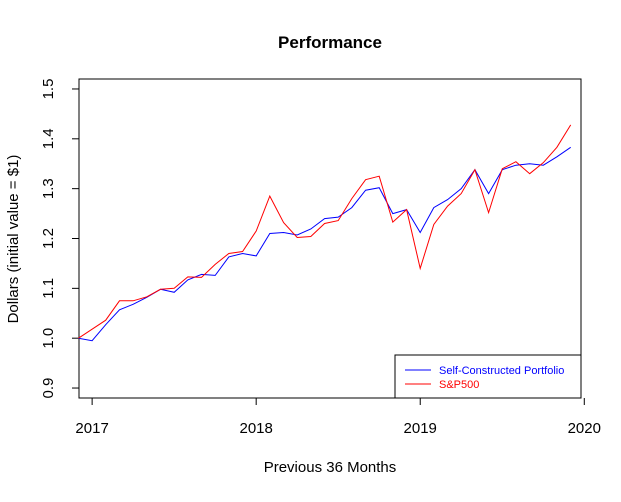 Image resolution: width=621 pixels, height=502 pixels. Describe the element at coordinates (13, 239) in the screenshot. I see `y-axis-label: Dollars (initial value = $1)` at that location.